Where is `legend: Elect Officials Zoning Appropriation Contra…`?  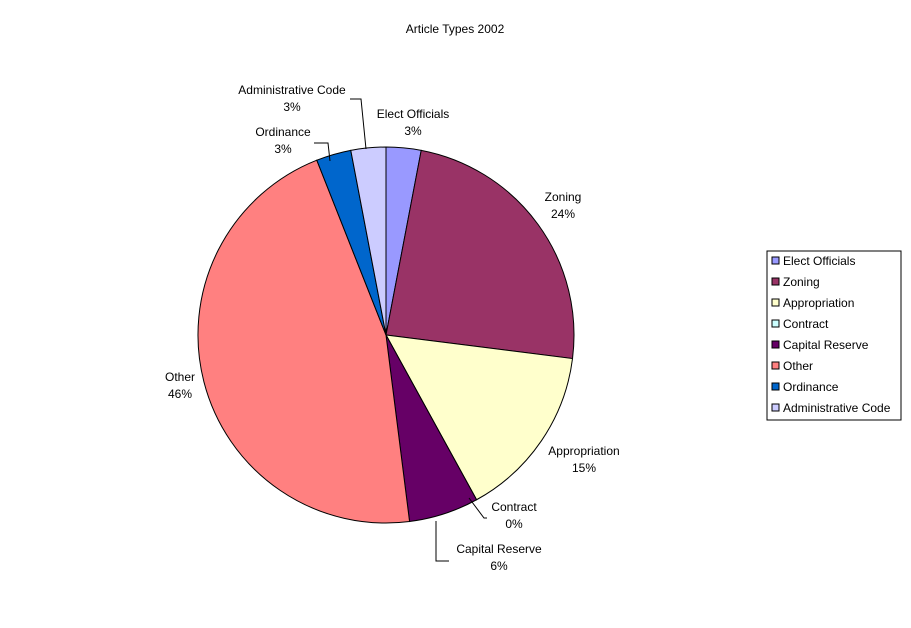
legend: Elect Officials Zoning Appropriation Contra… is located at coordinates (834, 335).